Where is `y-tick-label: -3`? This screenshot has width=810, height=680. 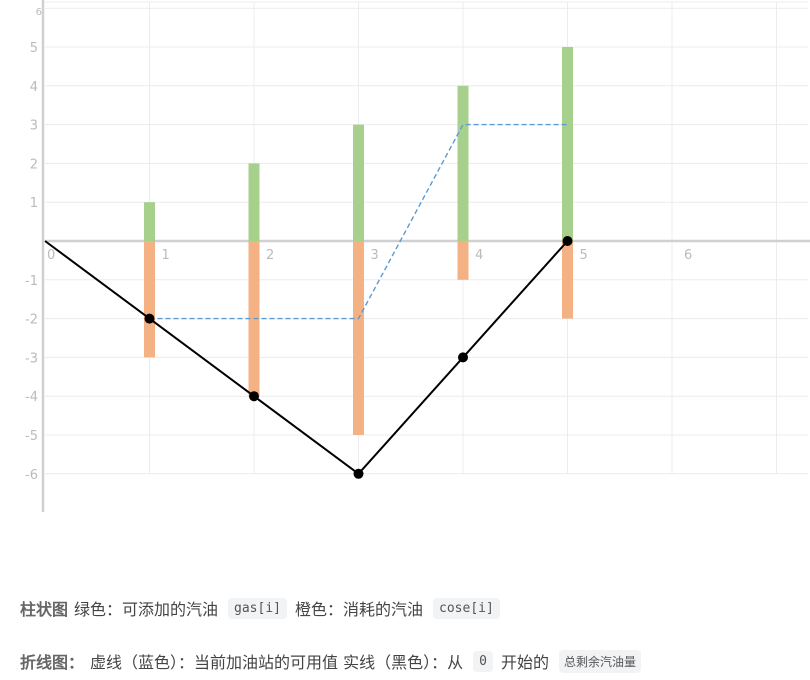
y-tick-label: -3 is located at coordinates (31, 358).